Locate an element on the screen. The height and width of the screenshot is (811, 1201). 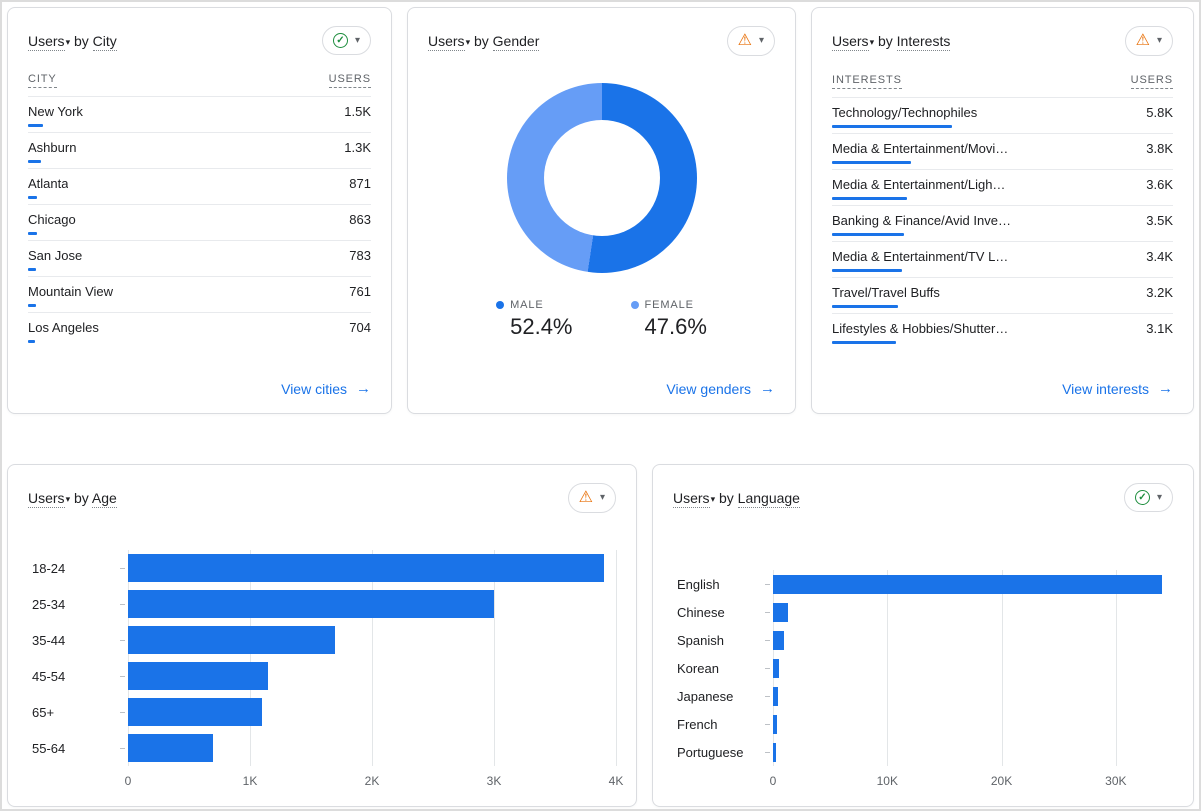
table-row: Mountain View 761 is located at coordinates (199, 294).